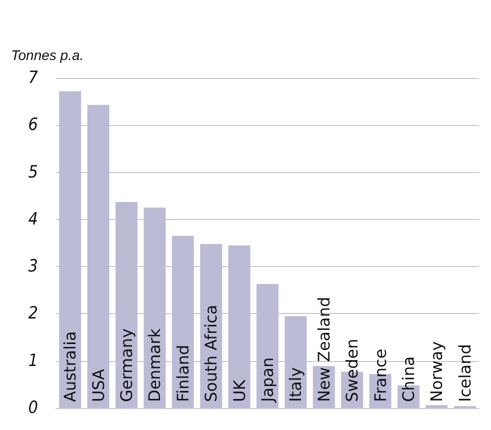 Image resolution: width=491 pixels, height=430 pixels. I want to click on y-tick-label: 1, so click(33, 360).